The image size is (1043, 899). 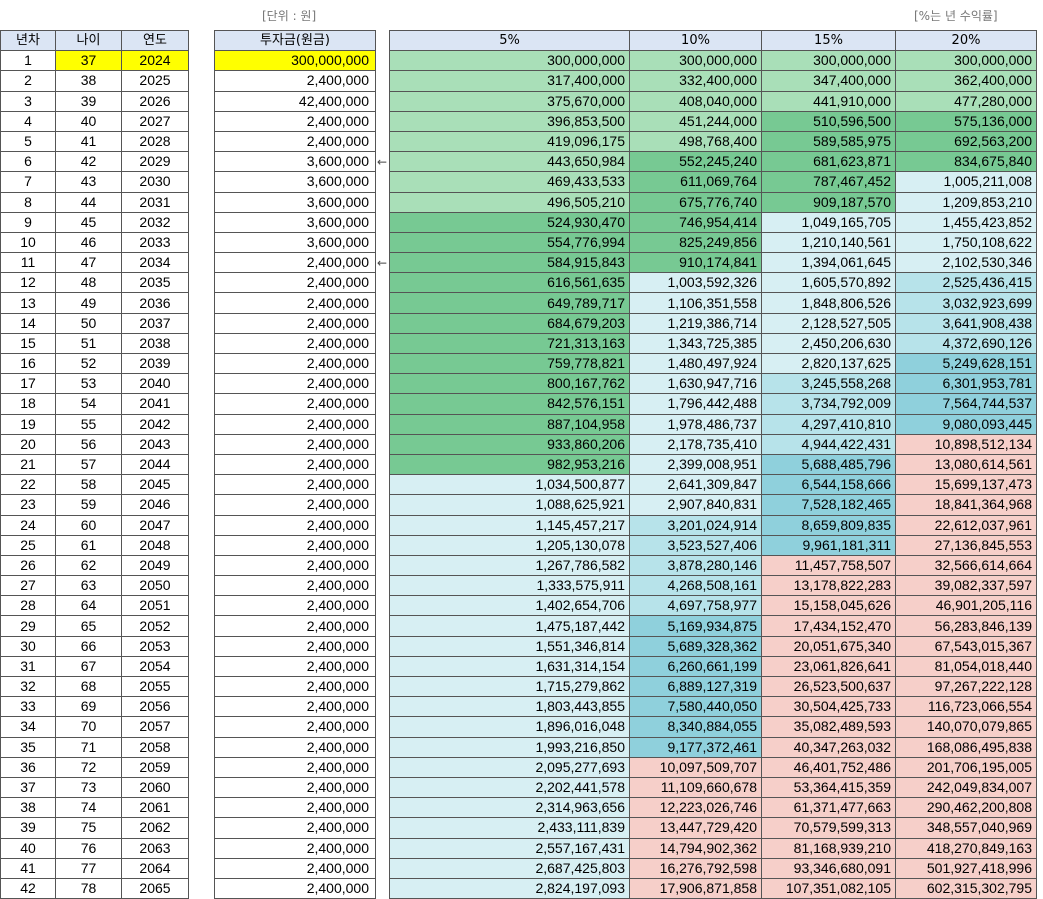 What do you see at coordinates (695, 586) in the screenshot?
I see `cell-rate-10: 4,268,508,161` at bounding box center [695, 586].